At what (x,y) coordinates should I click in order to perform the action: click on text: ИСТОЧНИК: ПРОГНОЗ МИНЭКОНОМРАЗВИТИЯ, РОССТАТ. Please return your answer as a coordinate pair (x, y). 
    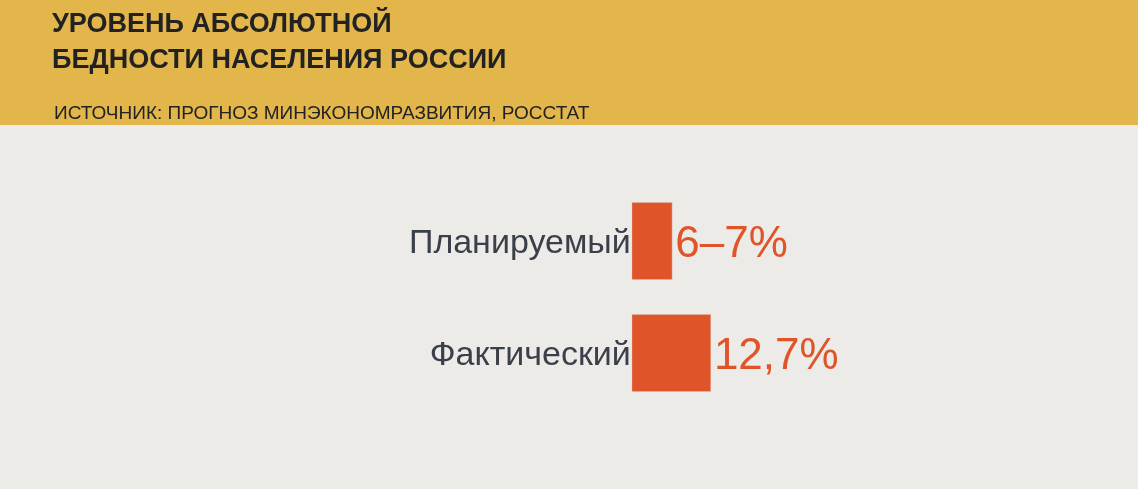
    Looking at the image, I should click on (322, 112).